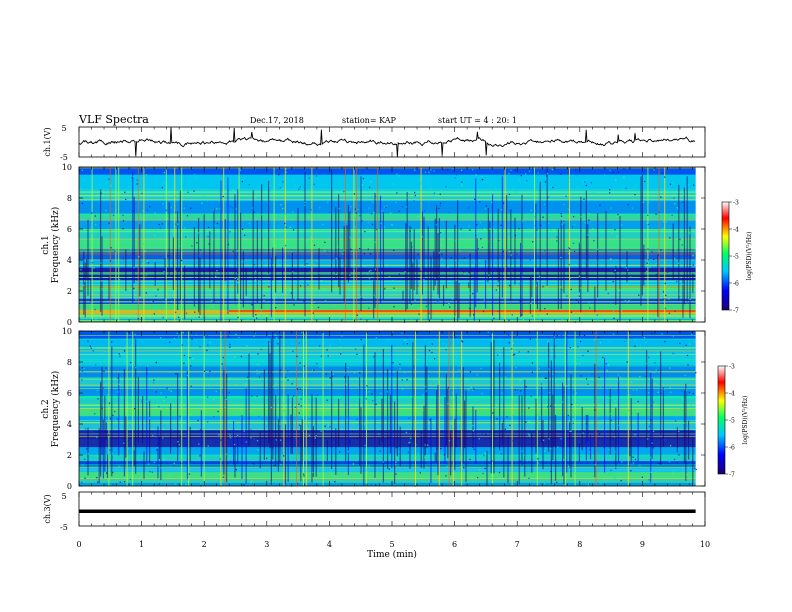 The height and width of the screenshot is (612, 792). I want to click on ch1-waveform-line, so click(387, 142).